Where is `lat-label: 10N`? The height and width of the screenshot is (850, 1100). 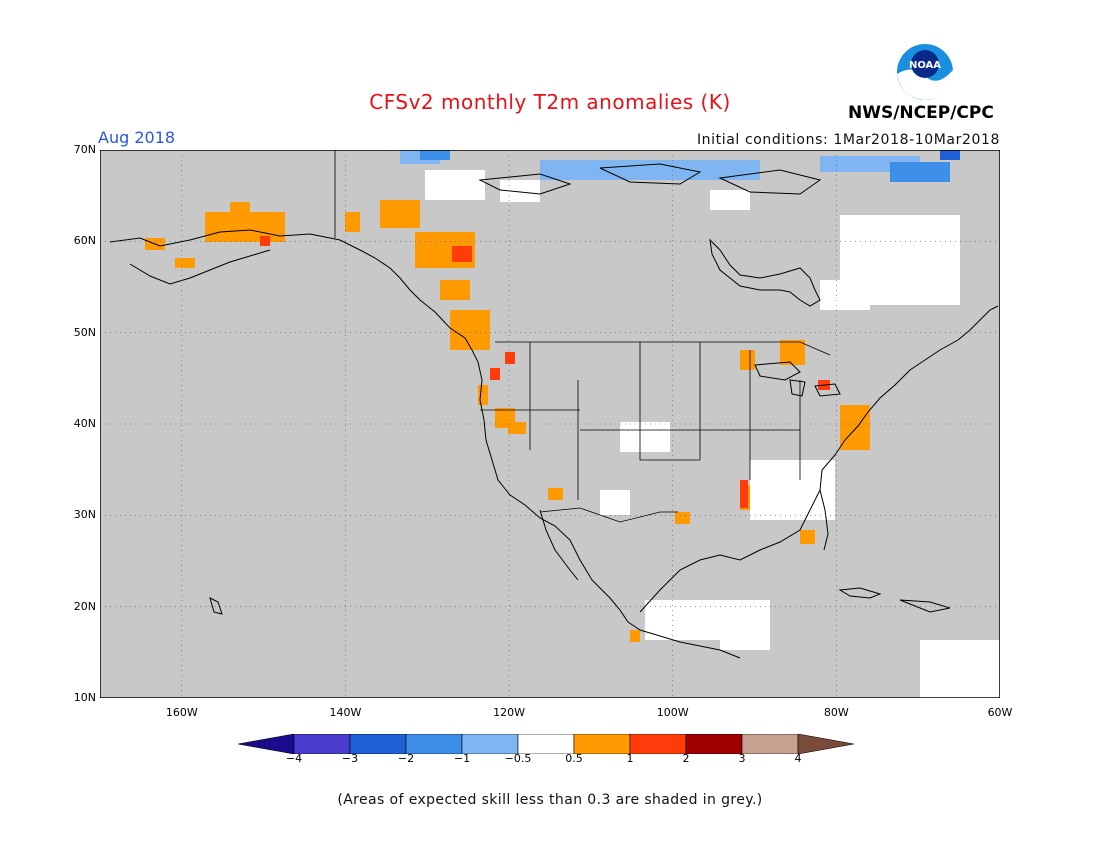 lat-label: 10N is located at coordinates (84, 697).